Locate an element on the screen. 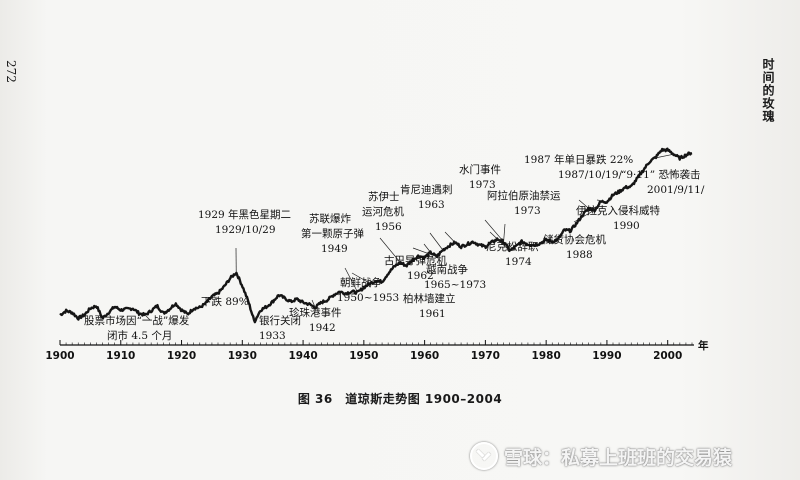 This screenshot has height=480, width=800. event-annotation: 尼克松辞职 1974 is located at coordinates (512, 249).